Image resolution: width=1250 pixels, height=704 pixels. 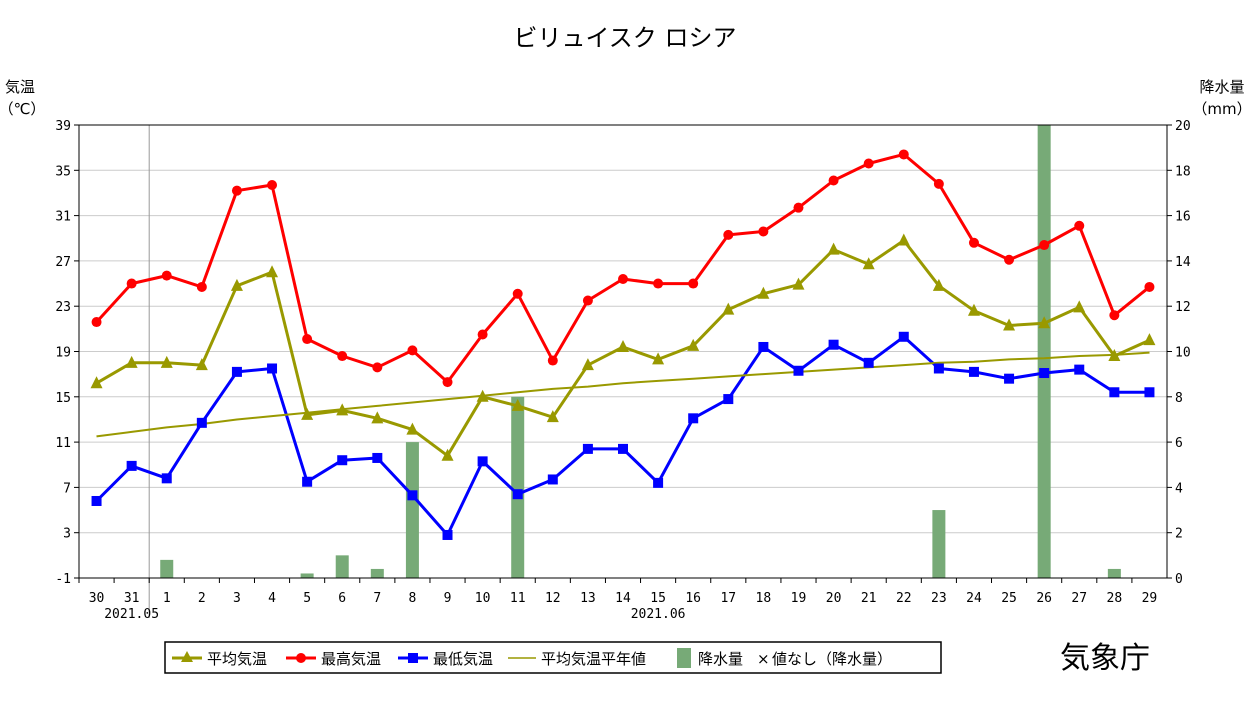 What do you see at coordinates (1115, 598) in the screenshot?
I see `x-tick-label: 28` at bounding box center [1115, 598].